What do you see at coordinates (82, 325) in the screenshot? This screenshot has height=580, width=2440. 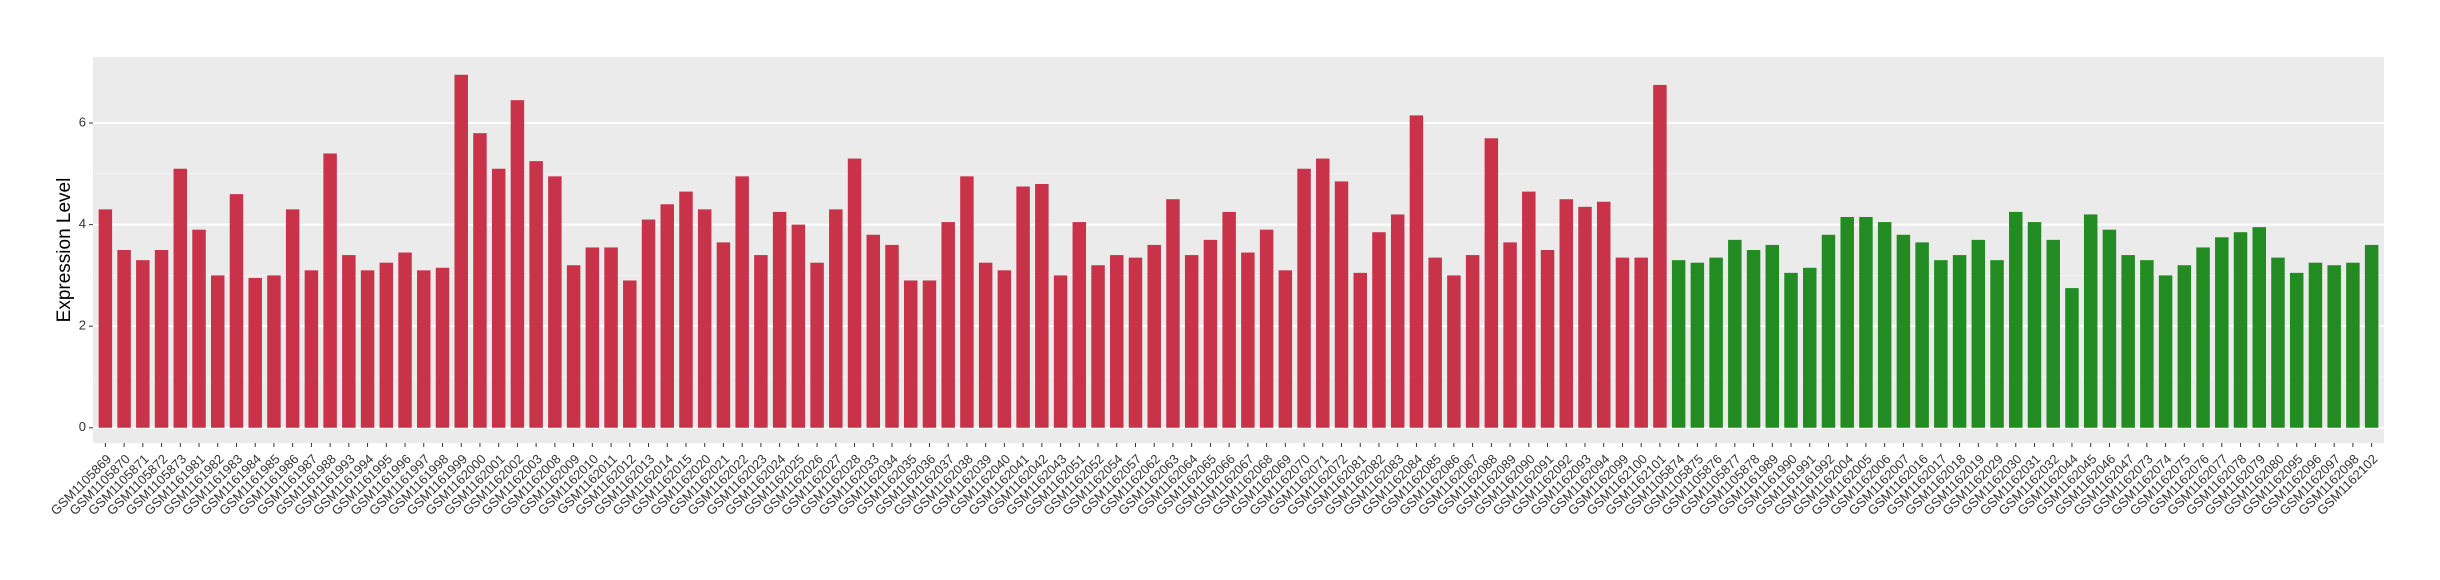 I see `y-tick-label: 2` at bounding box center [82, 325].